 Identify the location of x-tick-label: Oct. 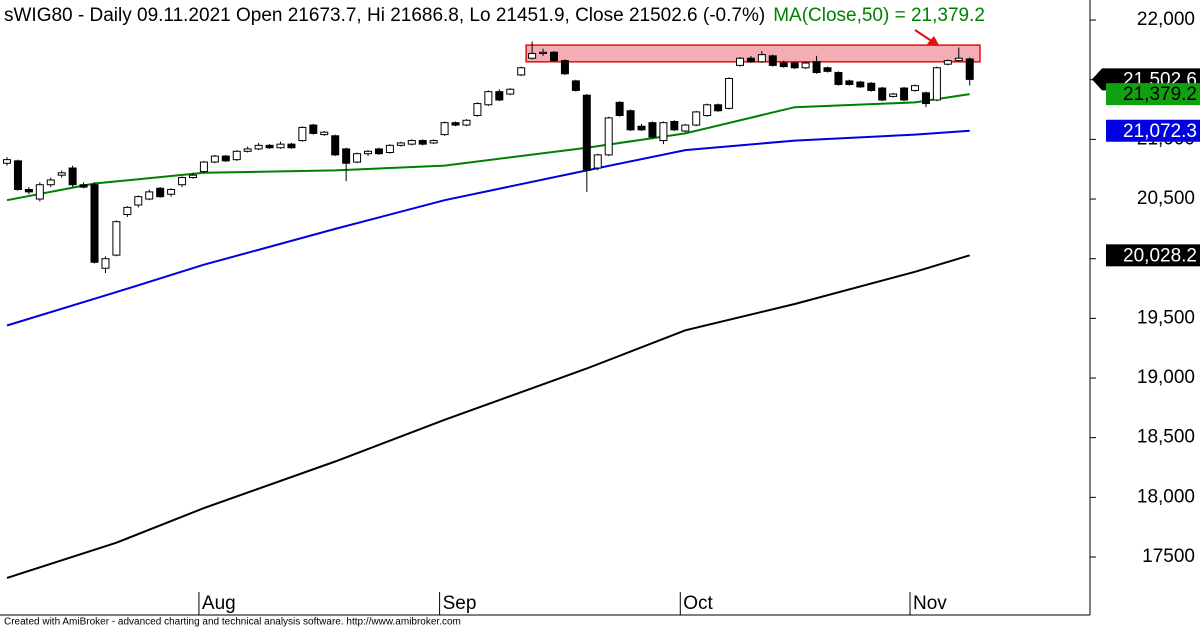
(698, 603).